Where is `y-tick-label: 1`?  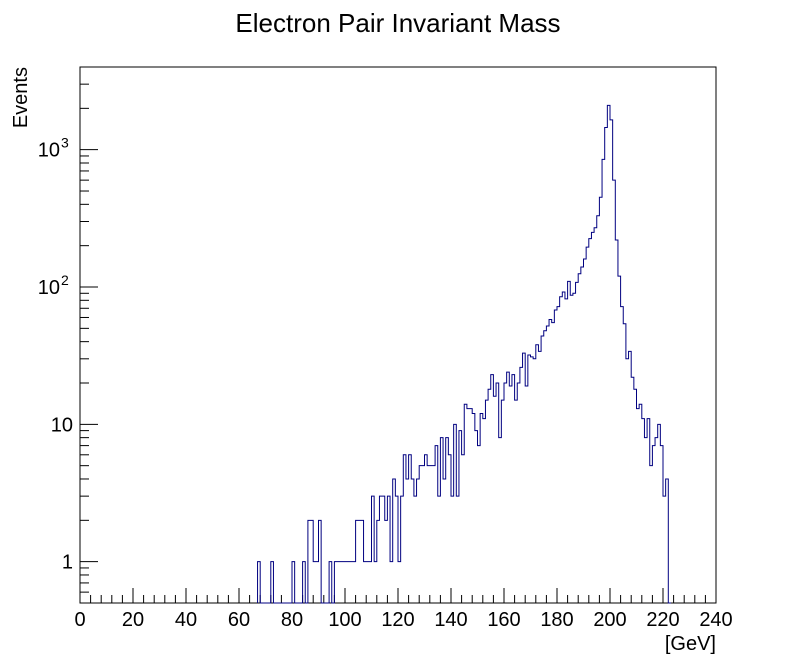 y-tick-label: 1 is located at coordinates (67, 563).